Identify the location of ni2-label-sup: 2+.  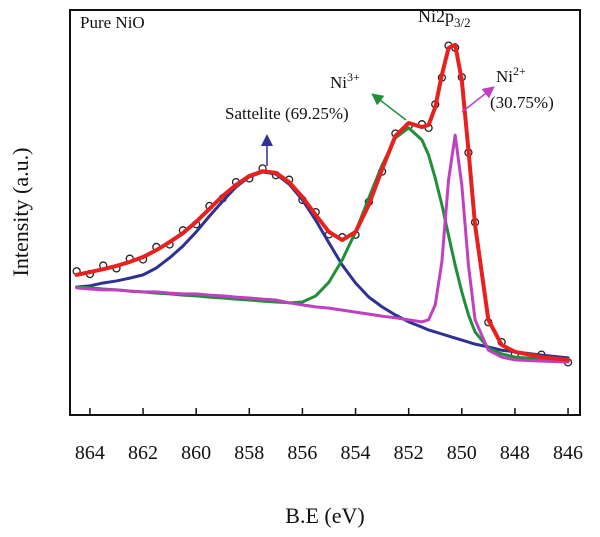
(519, 71).